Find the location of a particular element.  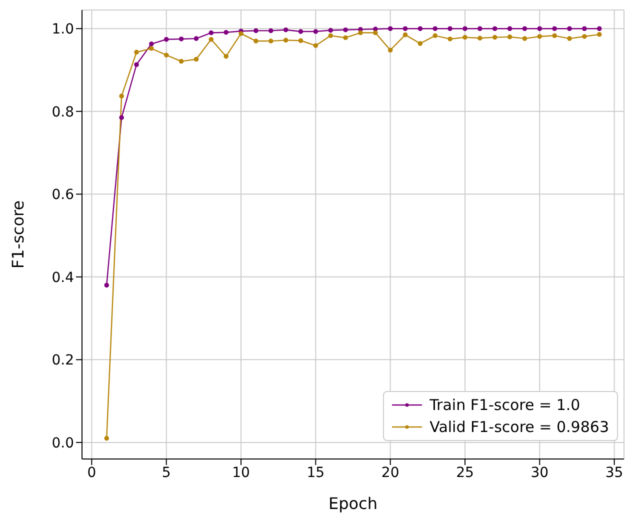

y-tick-label: 0.6 is located at coordinates (63, 195).